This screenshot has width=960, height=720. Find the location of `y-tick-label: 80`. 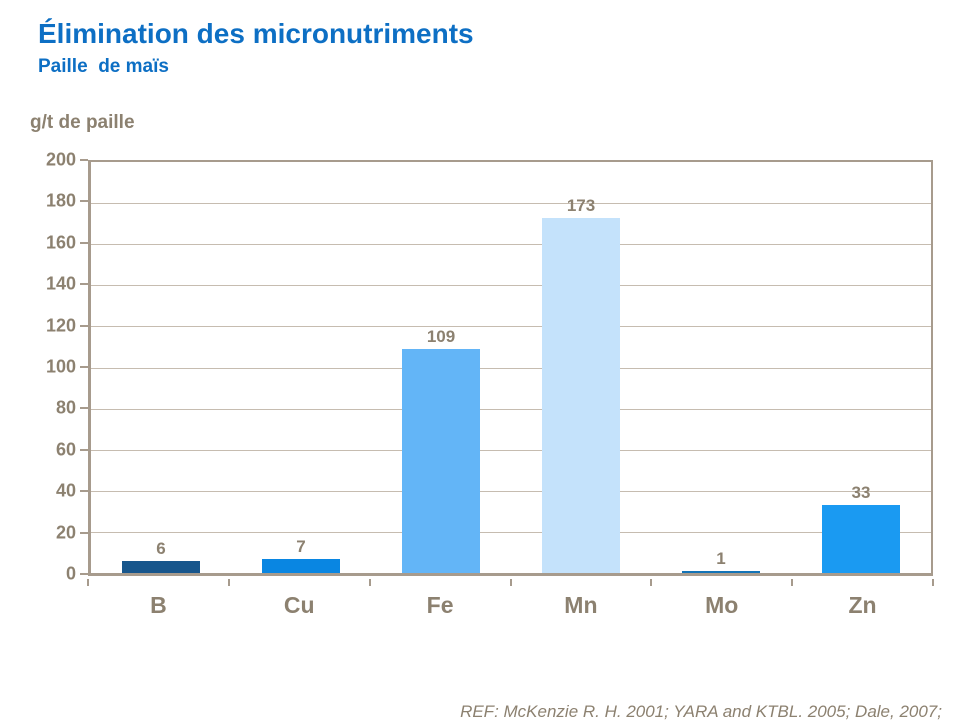

y-tick-label: 80 is located at coordinates (65, 407).